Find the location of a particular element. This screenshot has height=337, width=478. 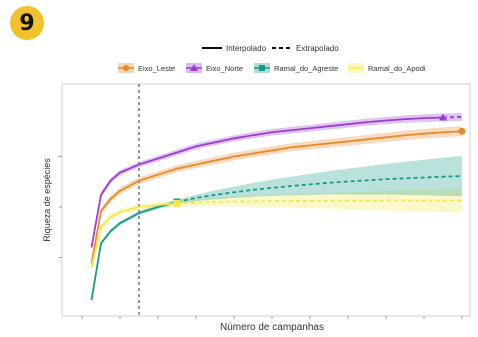

legend-marker-eixo_leste is located at coordinates (126, 68).